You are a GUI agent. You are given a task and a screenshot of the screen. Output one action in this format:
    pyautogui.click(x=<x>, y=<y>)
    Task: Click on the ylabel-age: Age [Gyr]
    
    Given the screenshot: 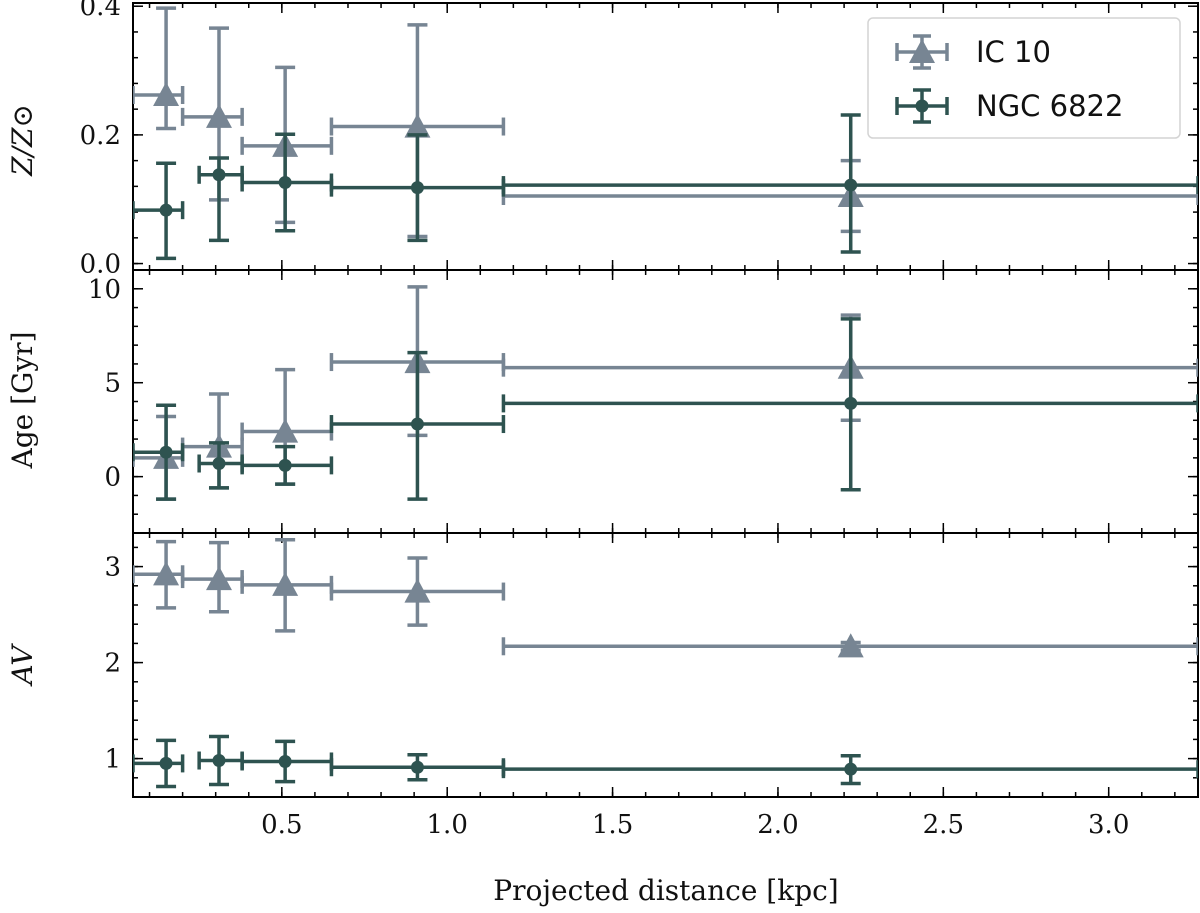 What is the action you would take?
    pyautogui.click(x=22, y=400)
    